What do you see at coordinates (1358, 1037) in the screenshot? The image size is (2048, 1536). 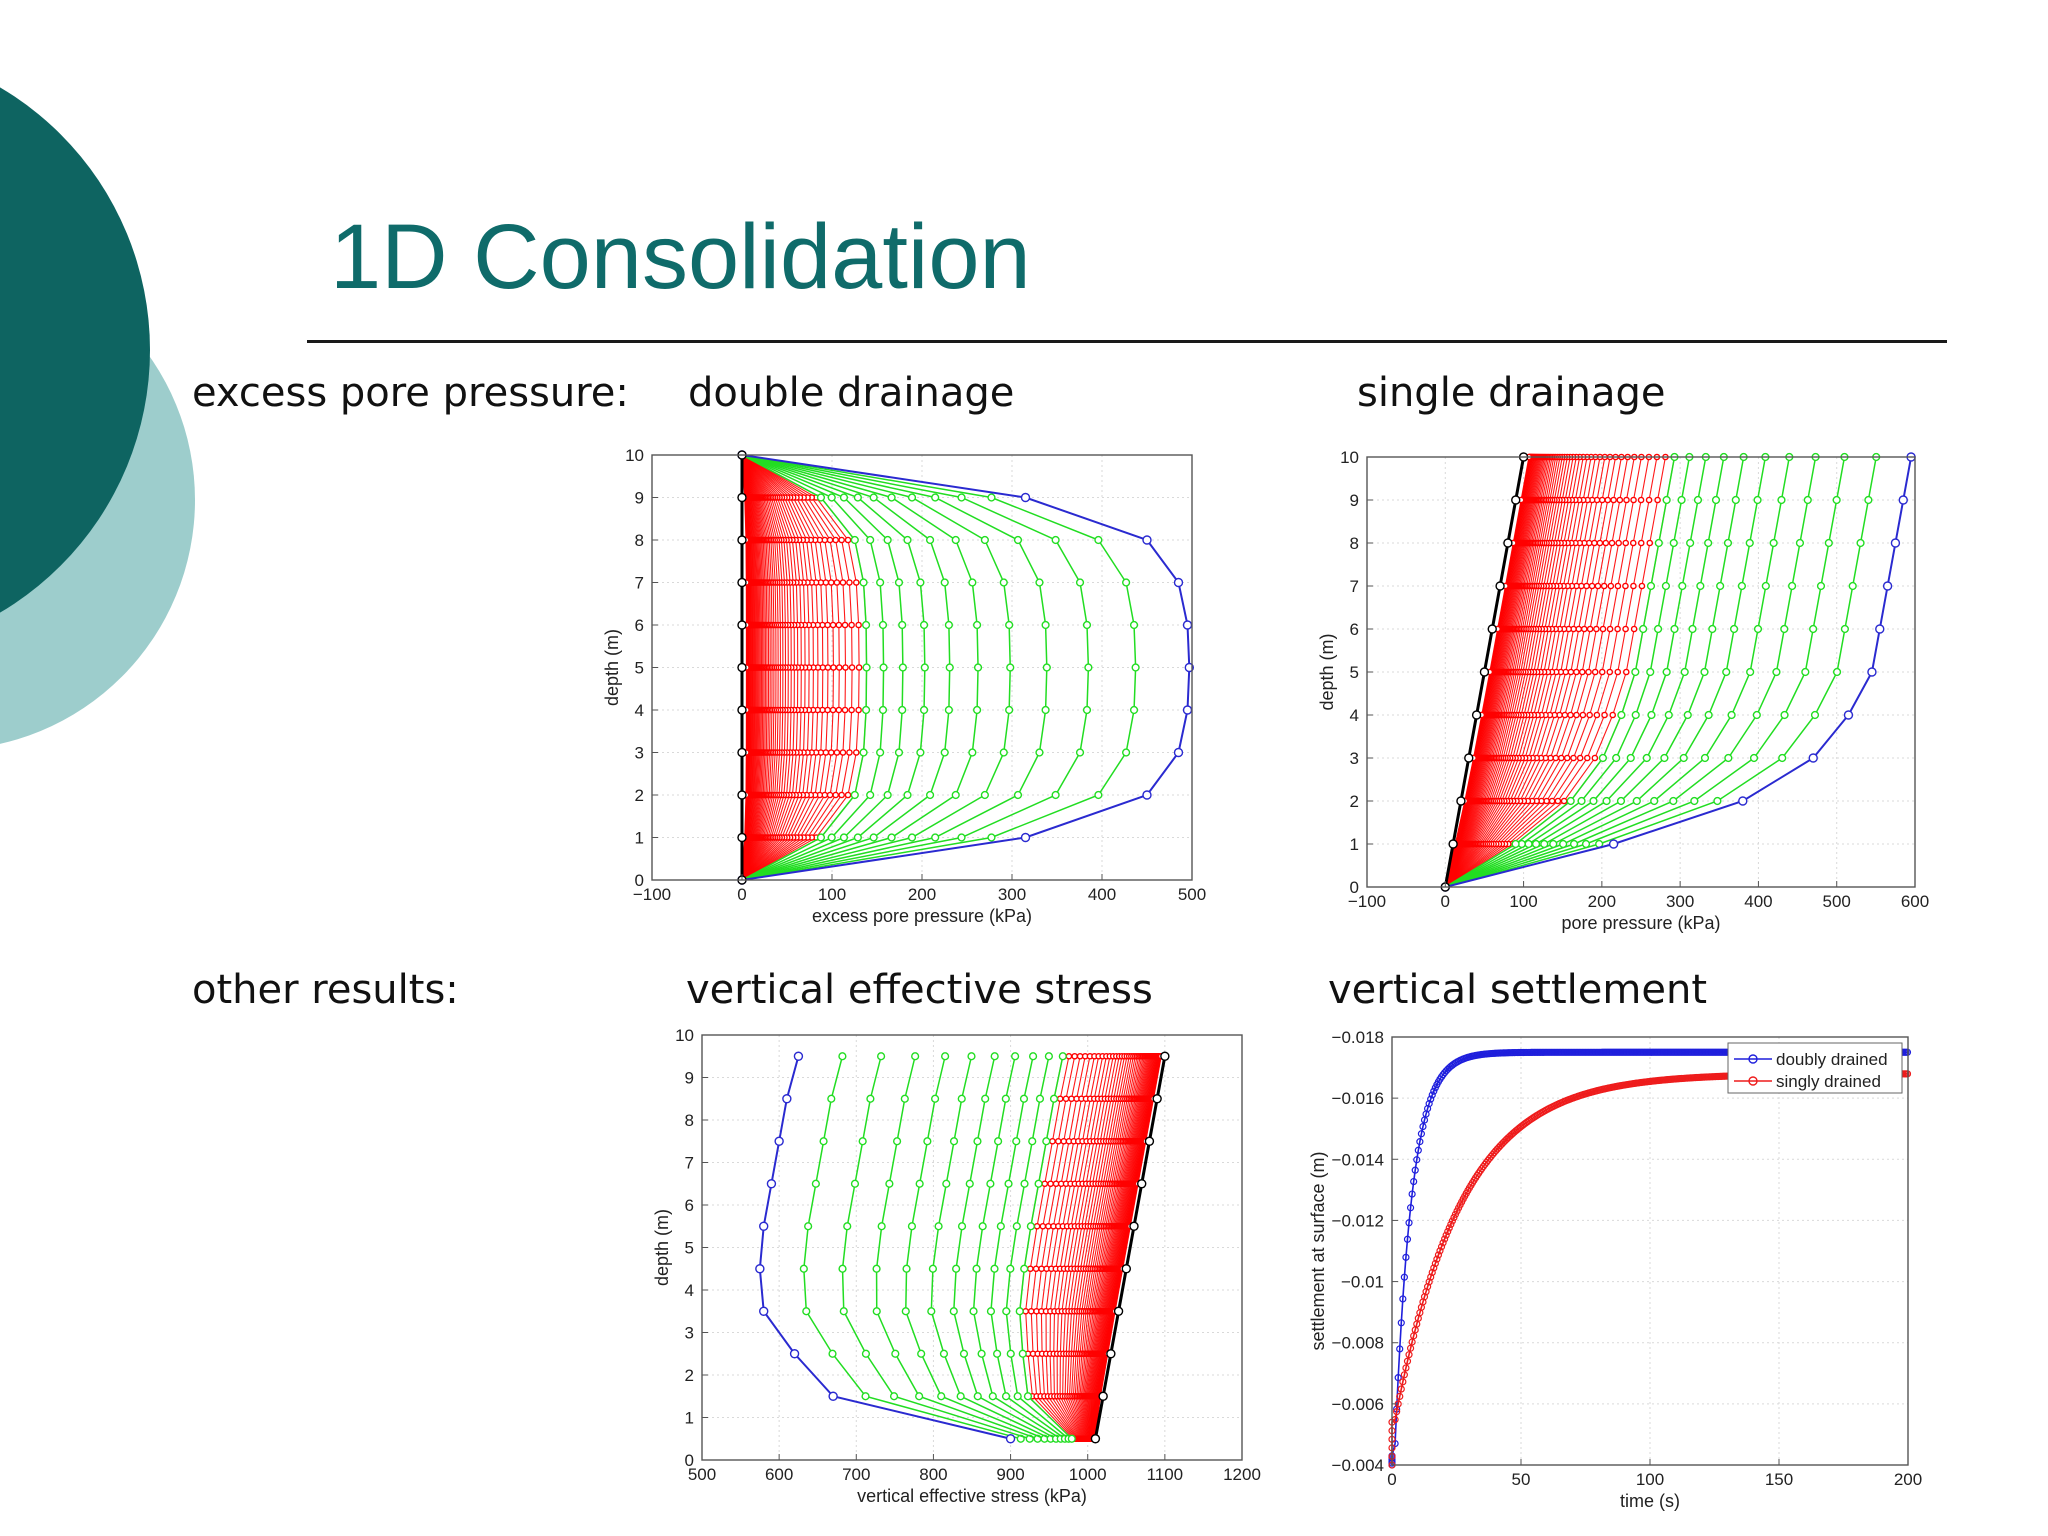 I see `y-tick-label: −0.018` at bounding box center [1358, 1037].